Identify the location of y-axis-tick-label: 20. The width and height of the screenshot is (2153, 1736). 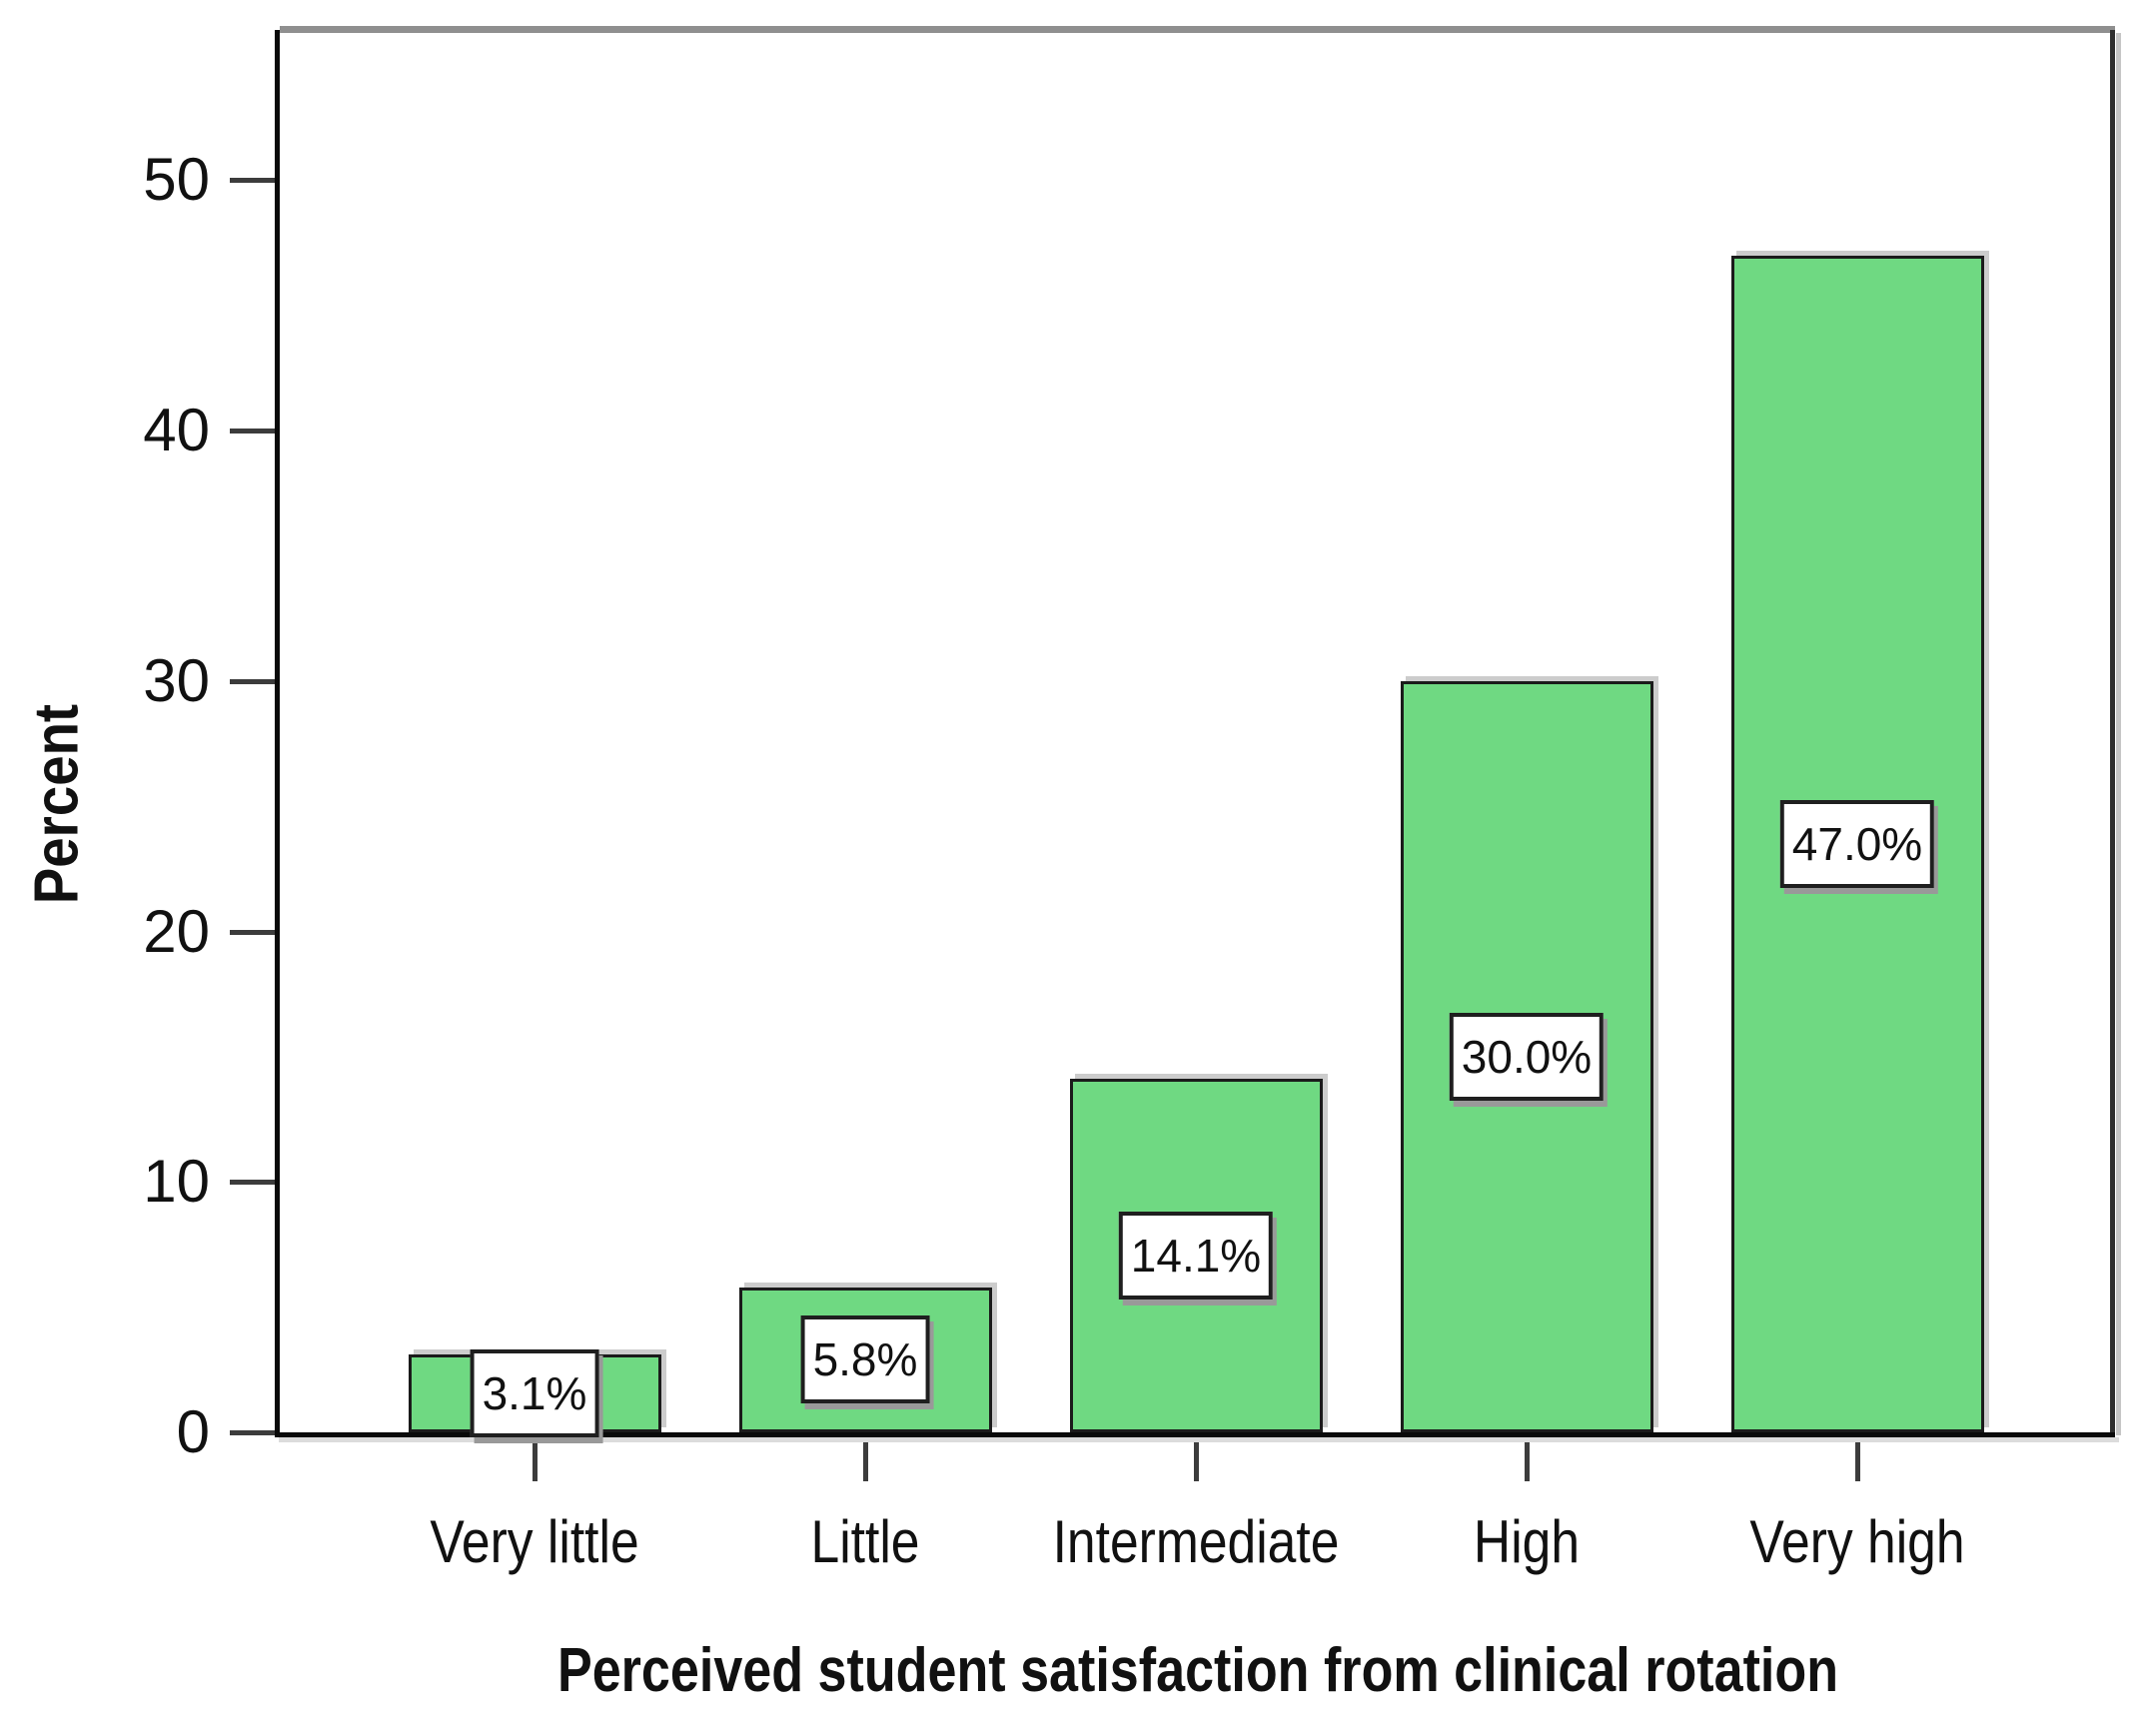
(176, 931).